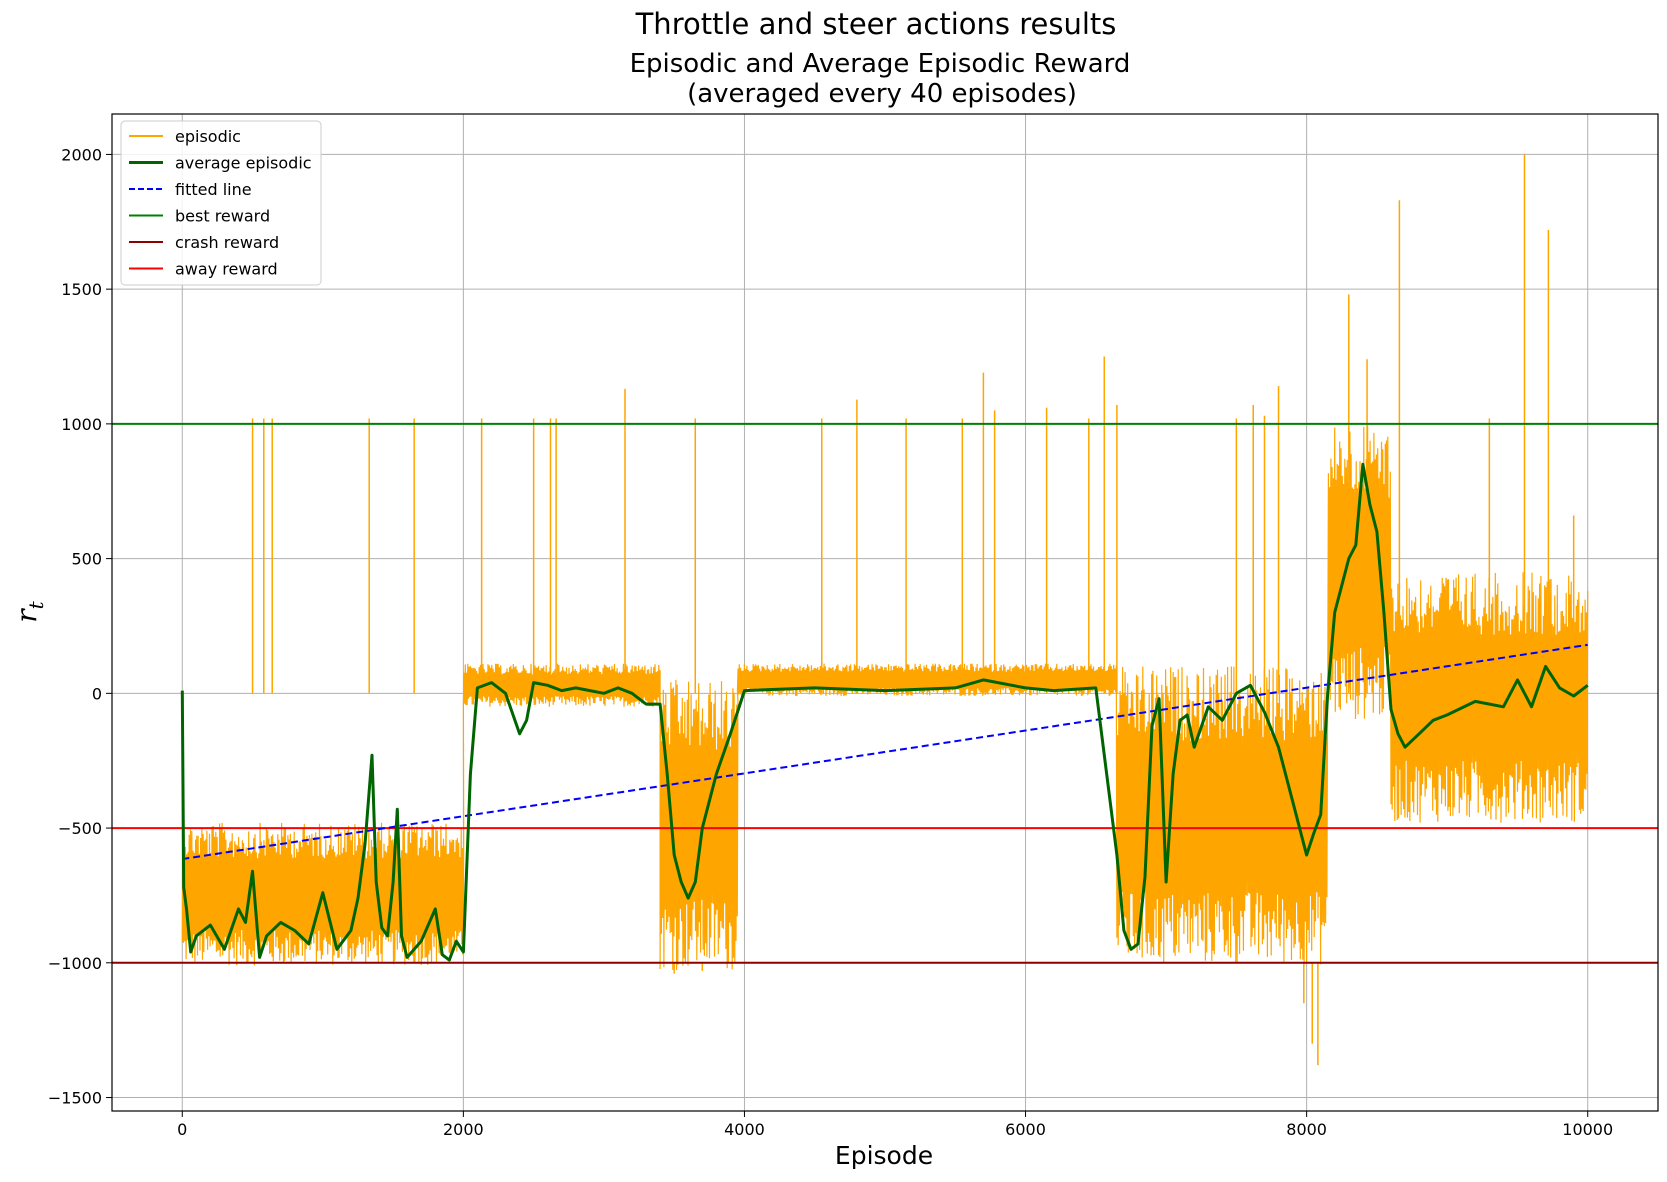 The image size is (1667, 1182). I want to click on svg-text: rt, so click(29, 611).